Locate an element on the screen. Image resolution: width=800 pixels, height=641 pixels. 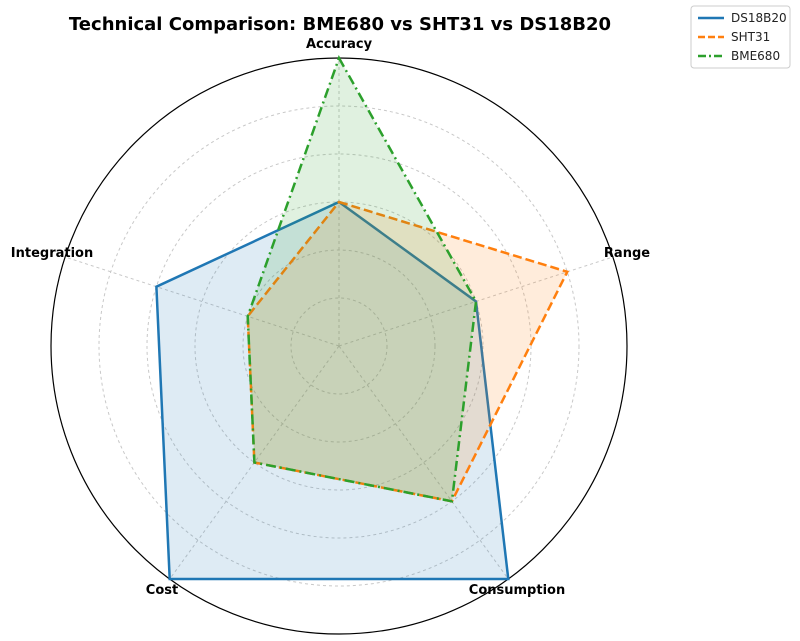
grid-ring is located at coordinates (339, 346).